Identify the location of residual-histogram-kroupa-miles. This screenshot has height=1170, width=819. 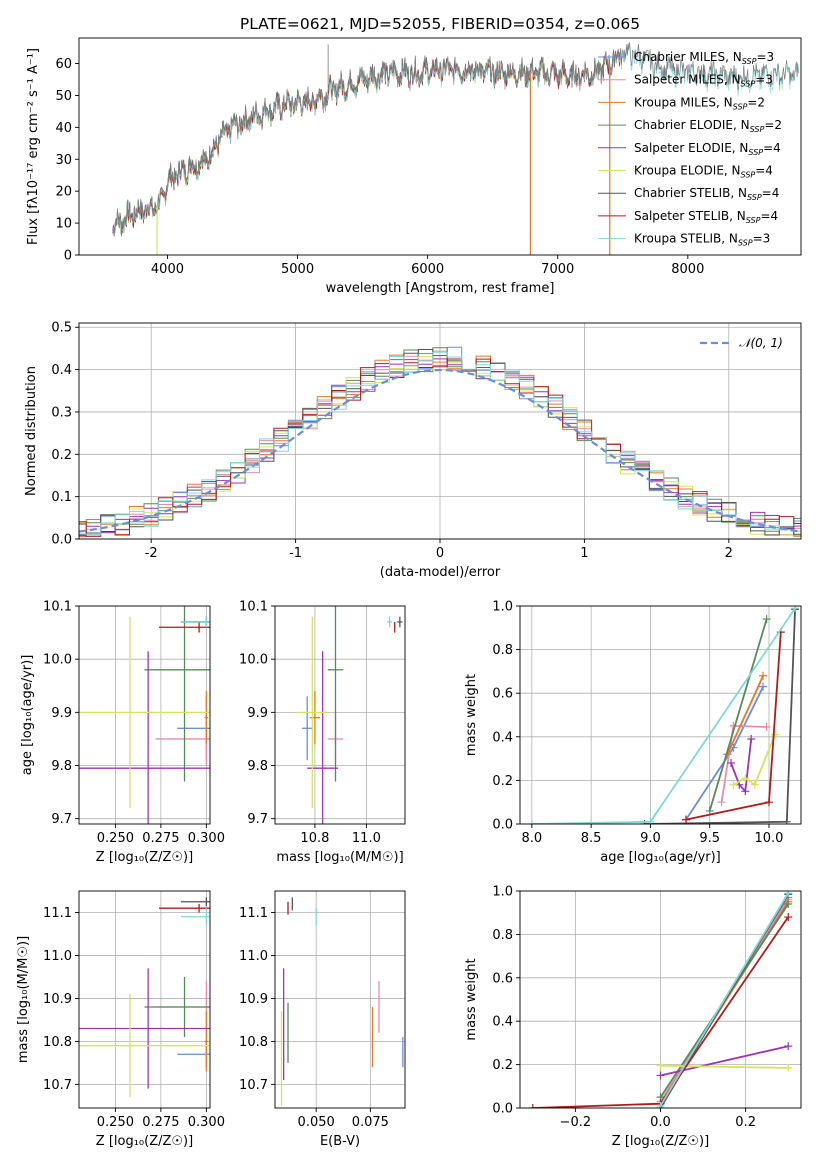
(440, 445).